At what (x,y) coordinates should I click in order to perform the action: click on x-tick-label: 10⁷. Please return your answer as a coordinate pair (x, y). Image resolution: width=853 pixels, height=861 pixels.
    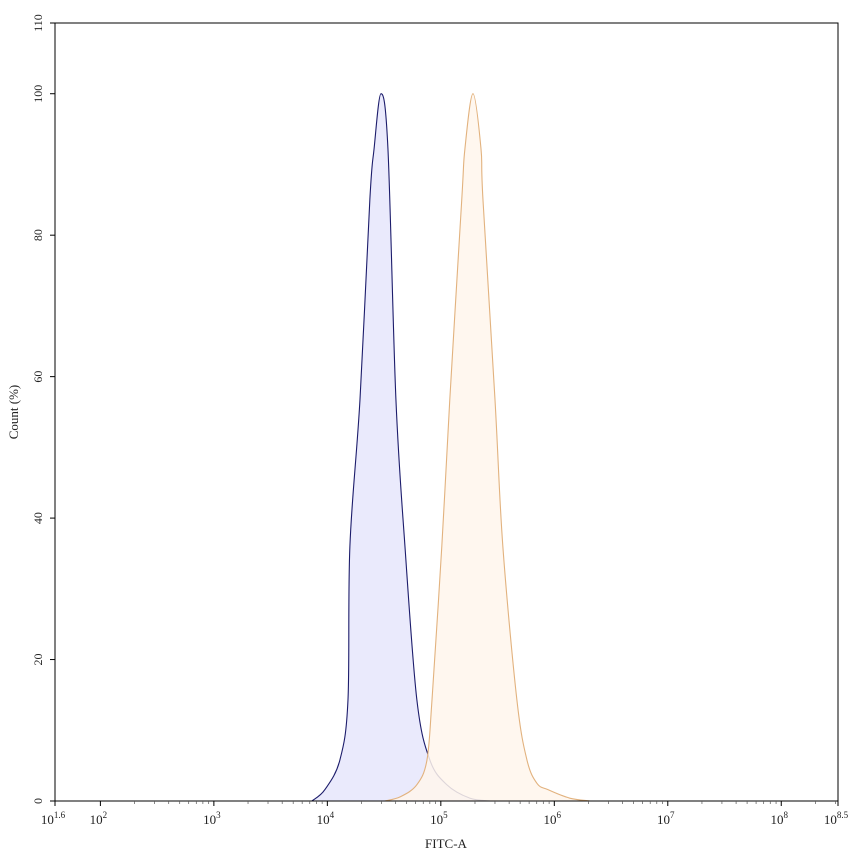
    Looking at the image, I should click on (666, 818).